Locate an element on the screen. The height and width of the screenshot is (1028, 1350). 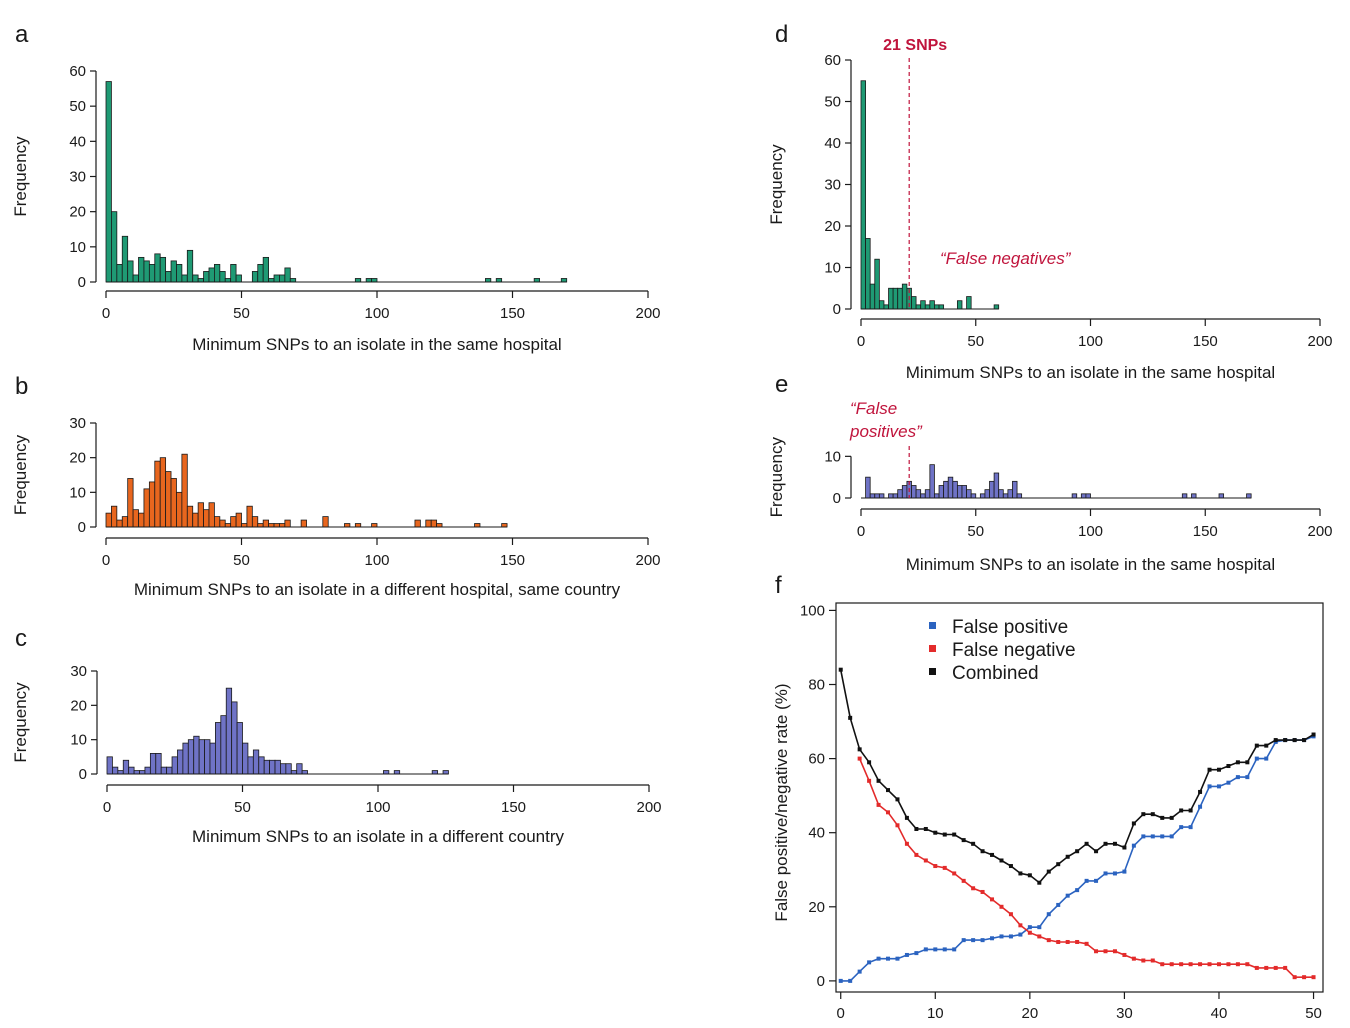
x-tick-label-b-4: 200 is located at coordinates (647, 560).